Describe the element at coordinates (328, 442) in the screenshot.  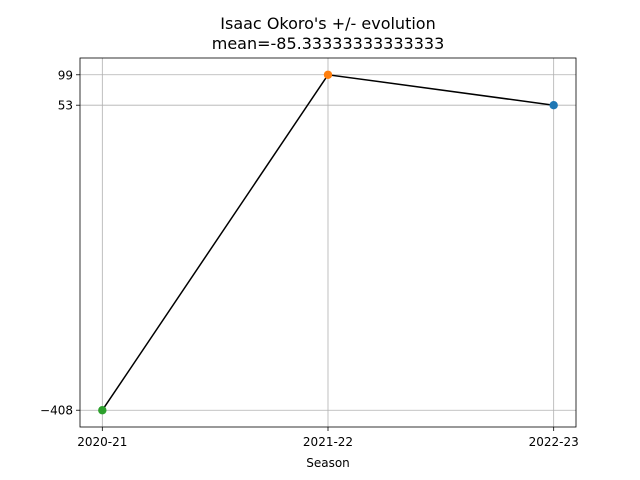
I see `x-tick-label: 2021-22` at that location.